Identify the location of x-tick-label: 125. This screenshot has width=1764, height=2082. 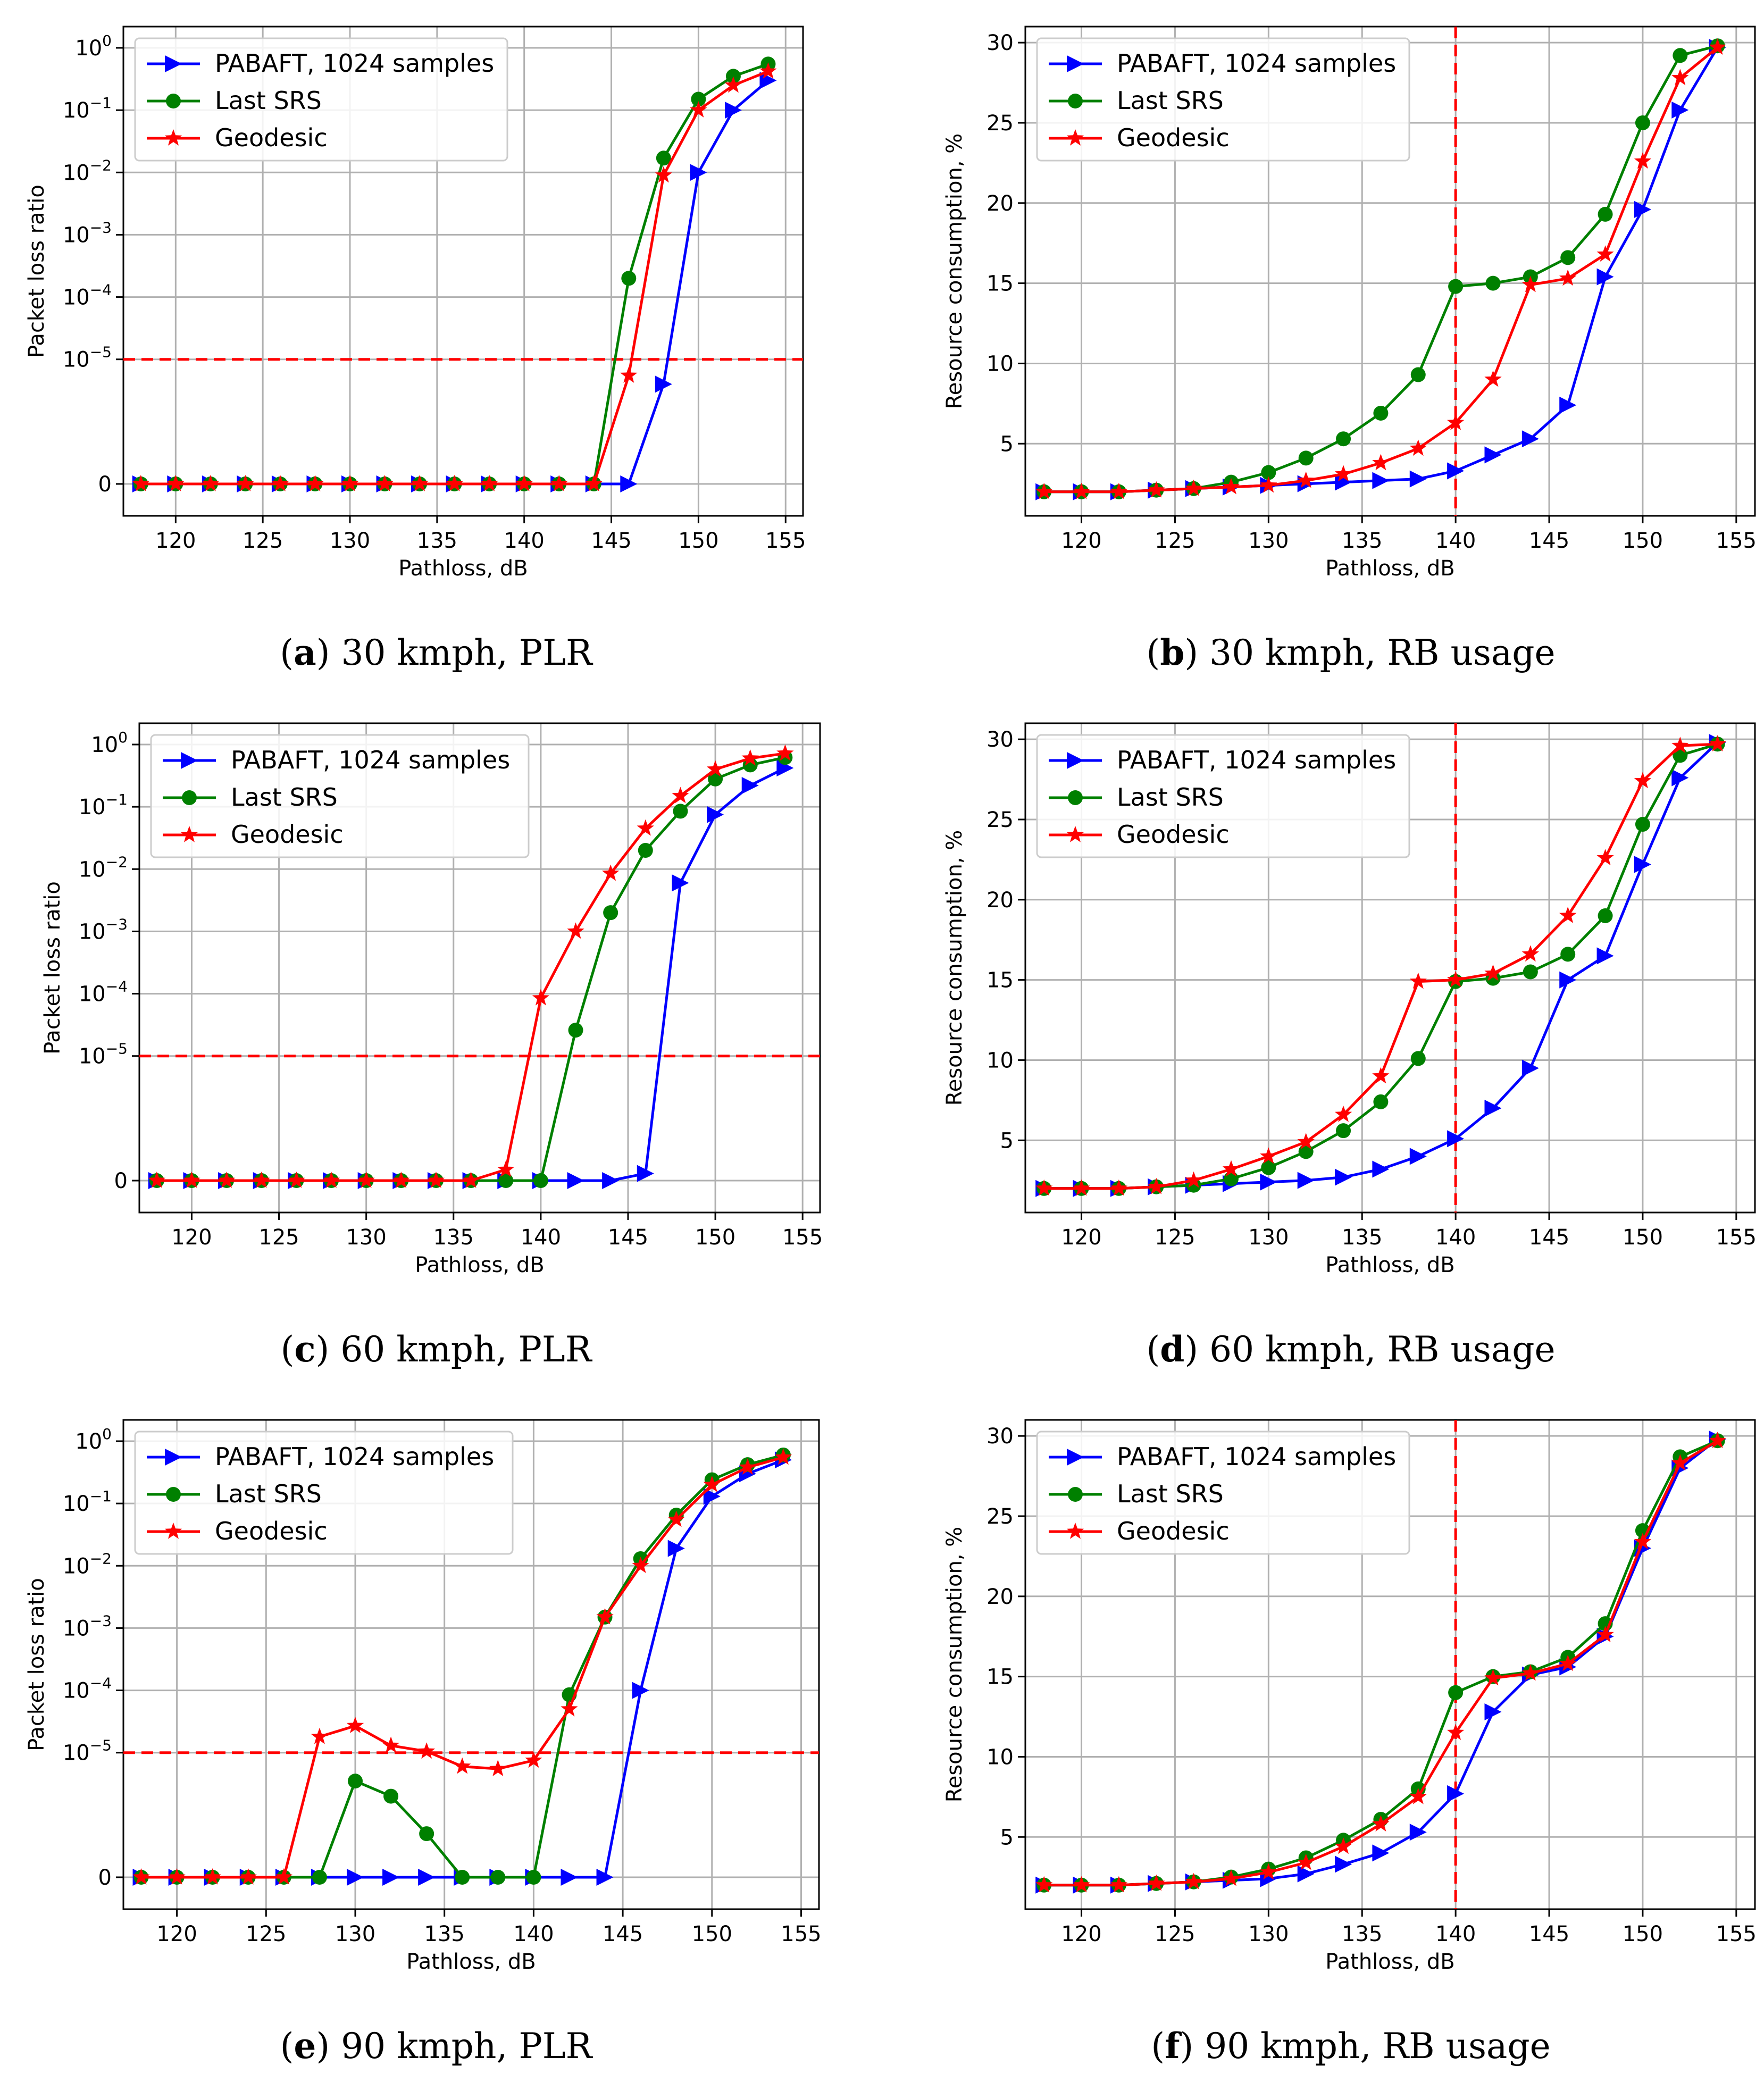
(278, 1237).